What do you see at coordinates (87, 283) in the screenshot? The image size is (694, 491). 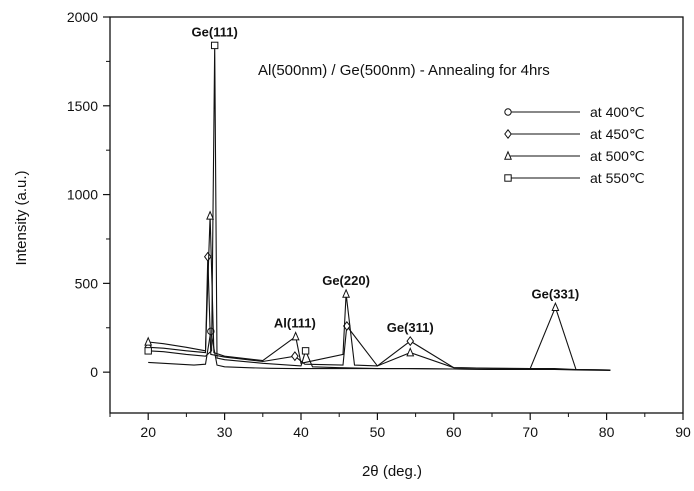 I see `y-tick-label: 500` at bounding box center [87, 283].